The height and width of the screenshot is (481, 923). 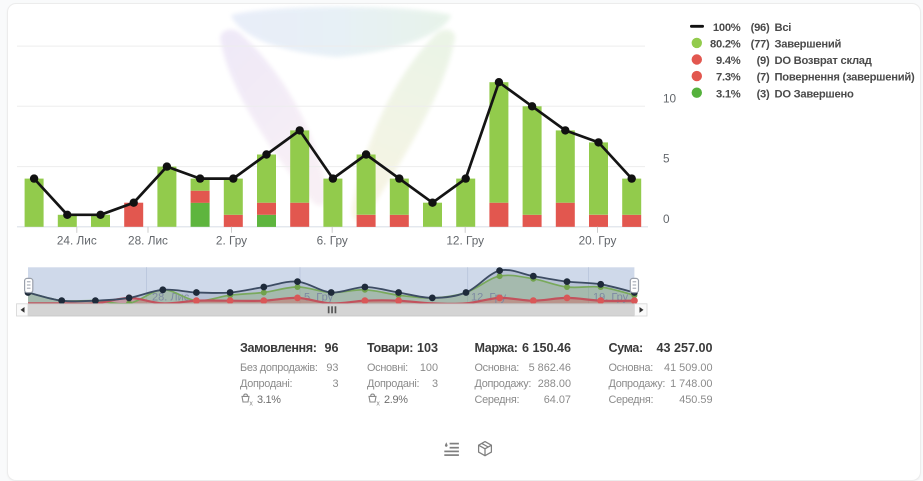 What do you see at coordinates (728, 78) in the screenshot?
I see `svg-text: 7.3%` at bounding box center [728, 78].